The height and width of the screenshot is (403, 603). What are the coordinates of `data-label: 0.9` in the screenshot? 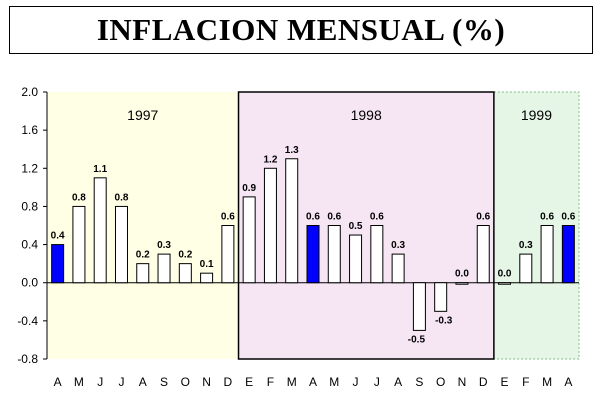 It's located at (249, 188).